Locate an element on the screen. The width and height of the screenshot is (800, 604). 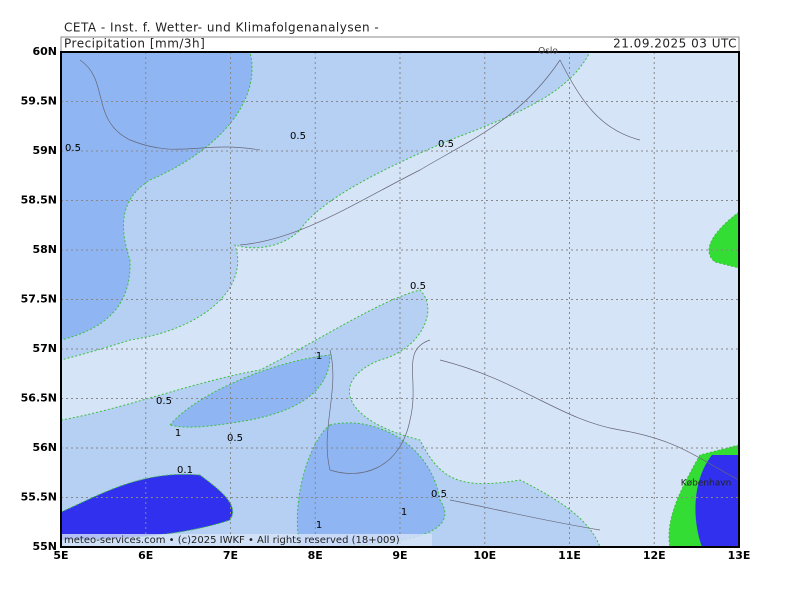
lon-label: 8E is located at coordinates (315, 555).